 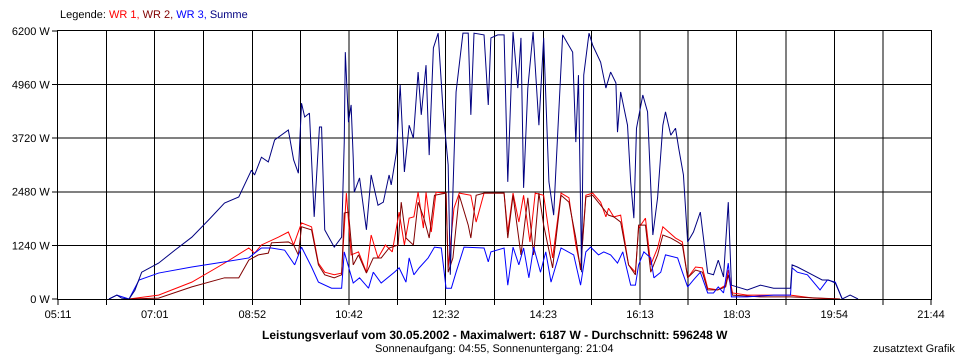 What do you see at coordinates (834, 315) in the screenshot?
I see `x-tick-label: 19:54` at bounding box center [834, 315].